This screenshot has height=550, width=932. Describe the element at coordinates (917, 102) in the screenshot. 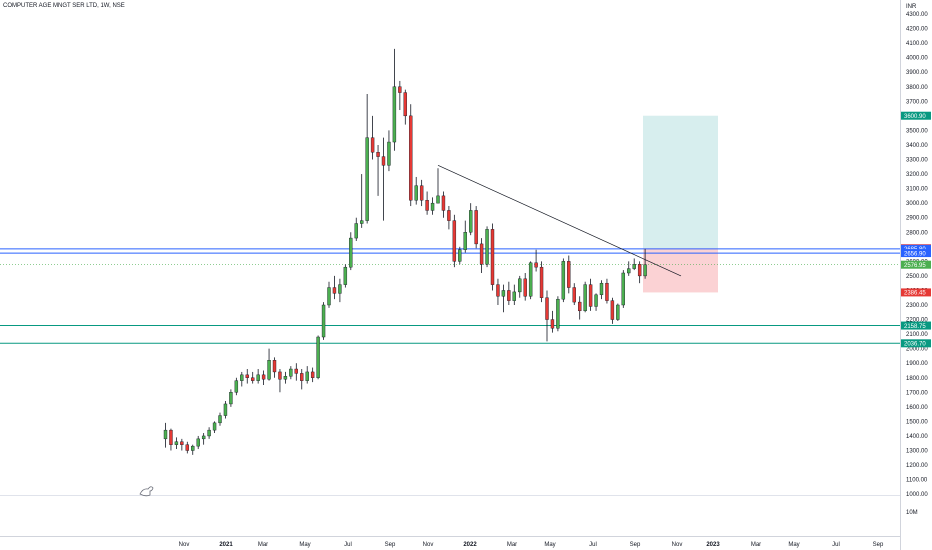

I see `y-tick-label: 3700.00` at that location.